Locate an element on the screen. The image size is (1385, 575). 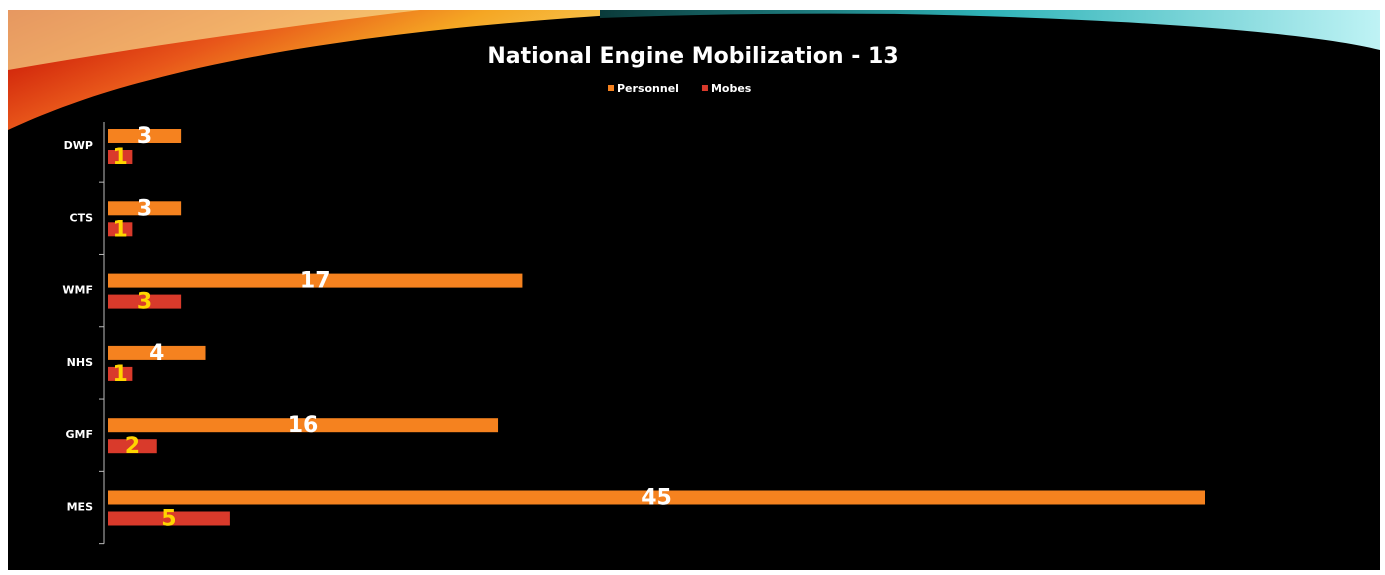
legend-label: Personnel is located at coordinates (648, 88).